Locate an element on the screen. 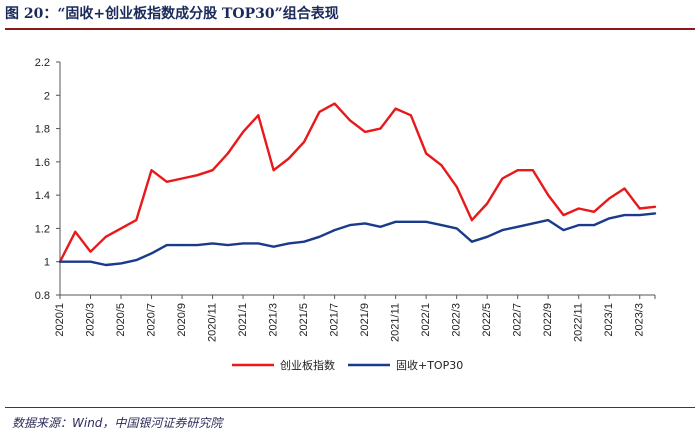  y-tick-label: 1 is located at coordinates (47, 263).